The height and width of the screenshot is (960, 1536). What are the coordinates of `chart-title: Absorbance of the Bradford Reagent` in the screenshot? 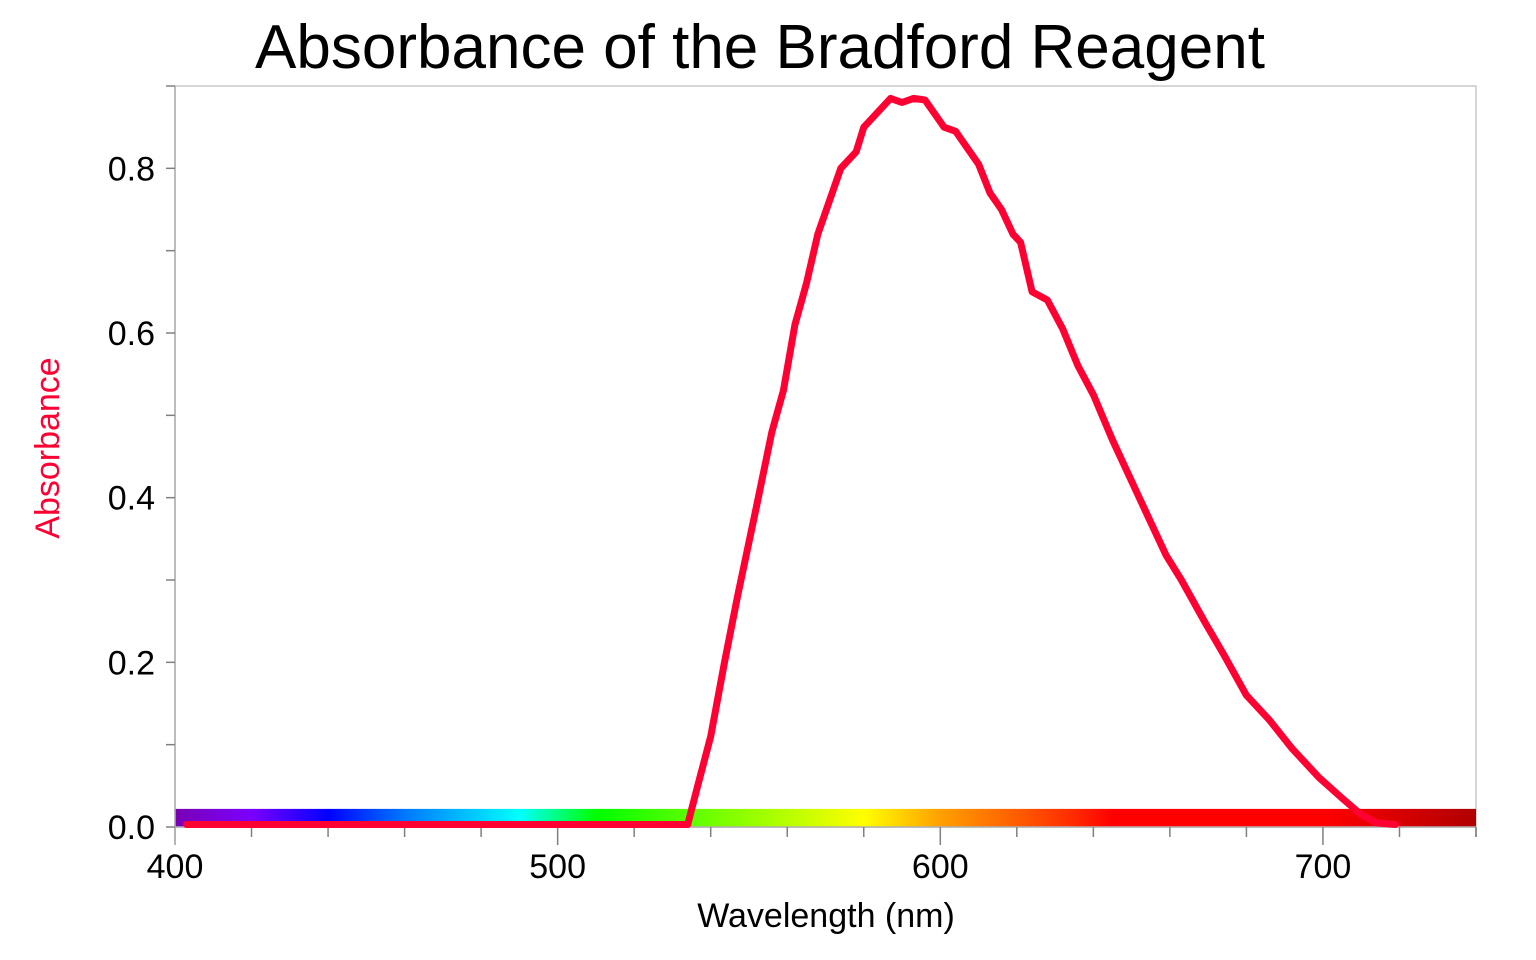 It's located at (760, 47).